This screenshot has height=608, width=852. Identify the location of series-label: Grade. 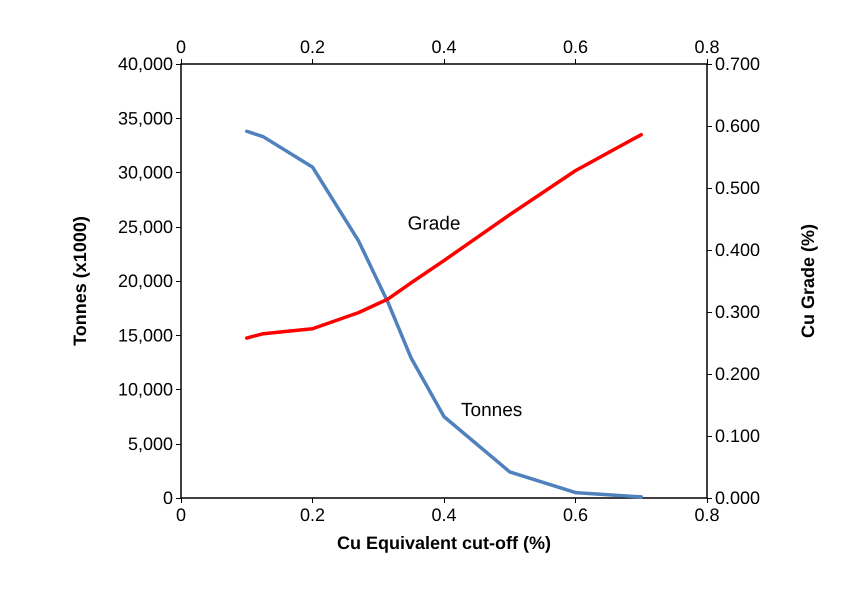
(434, 224).